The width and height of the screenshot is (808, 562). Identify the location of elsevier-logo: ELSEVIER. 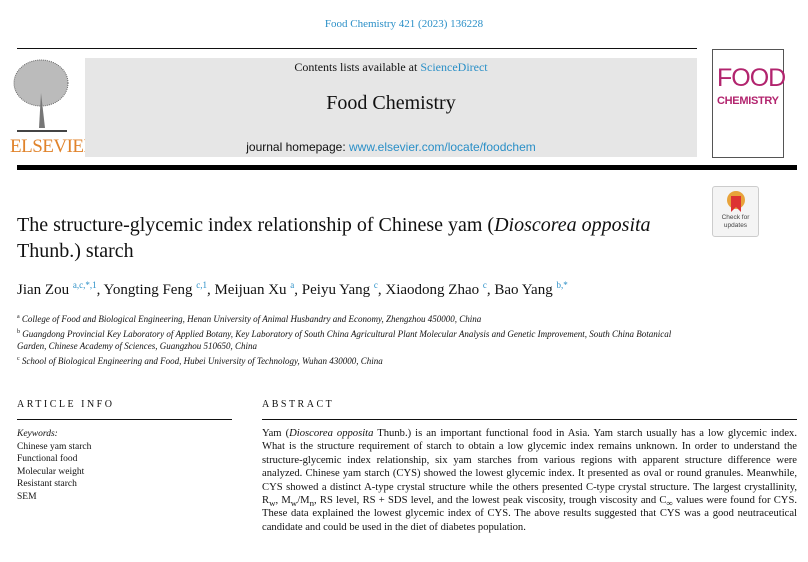
(53, 108).